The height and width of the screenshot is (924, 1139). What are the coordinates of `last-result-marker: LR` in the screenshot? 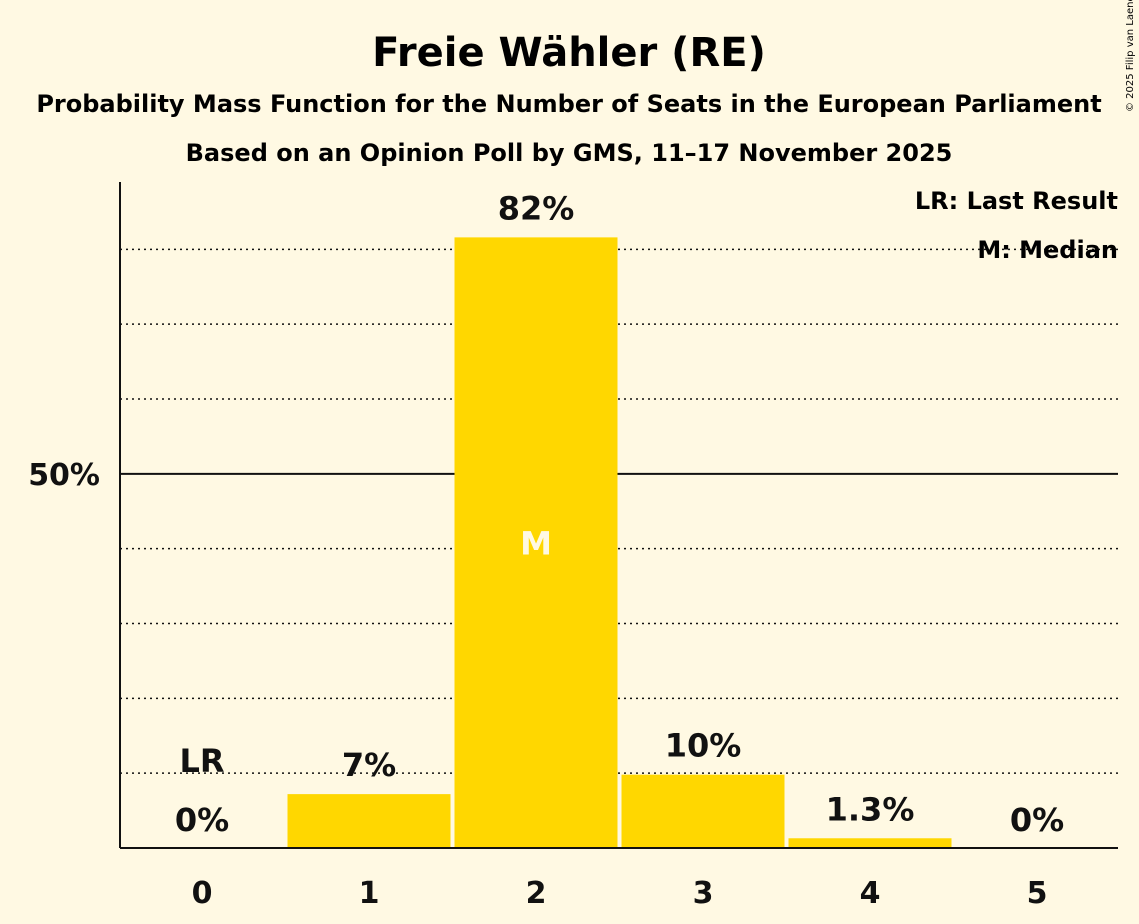 It's located at (201, 761).